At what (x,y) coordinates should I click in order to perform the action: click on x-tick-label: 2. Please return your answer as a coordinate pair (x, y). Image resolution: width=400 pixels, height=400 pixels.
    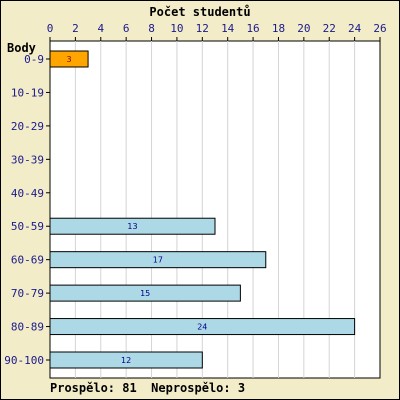
    Looking at the image, I should click on (75, 28).